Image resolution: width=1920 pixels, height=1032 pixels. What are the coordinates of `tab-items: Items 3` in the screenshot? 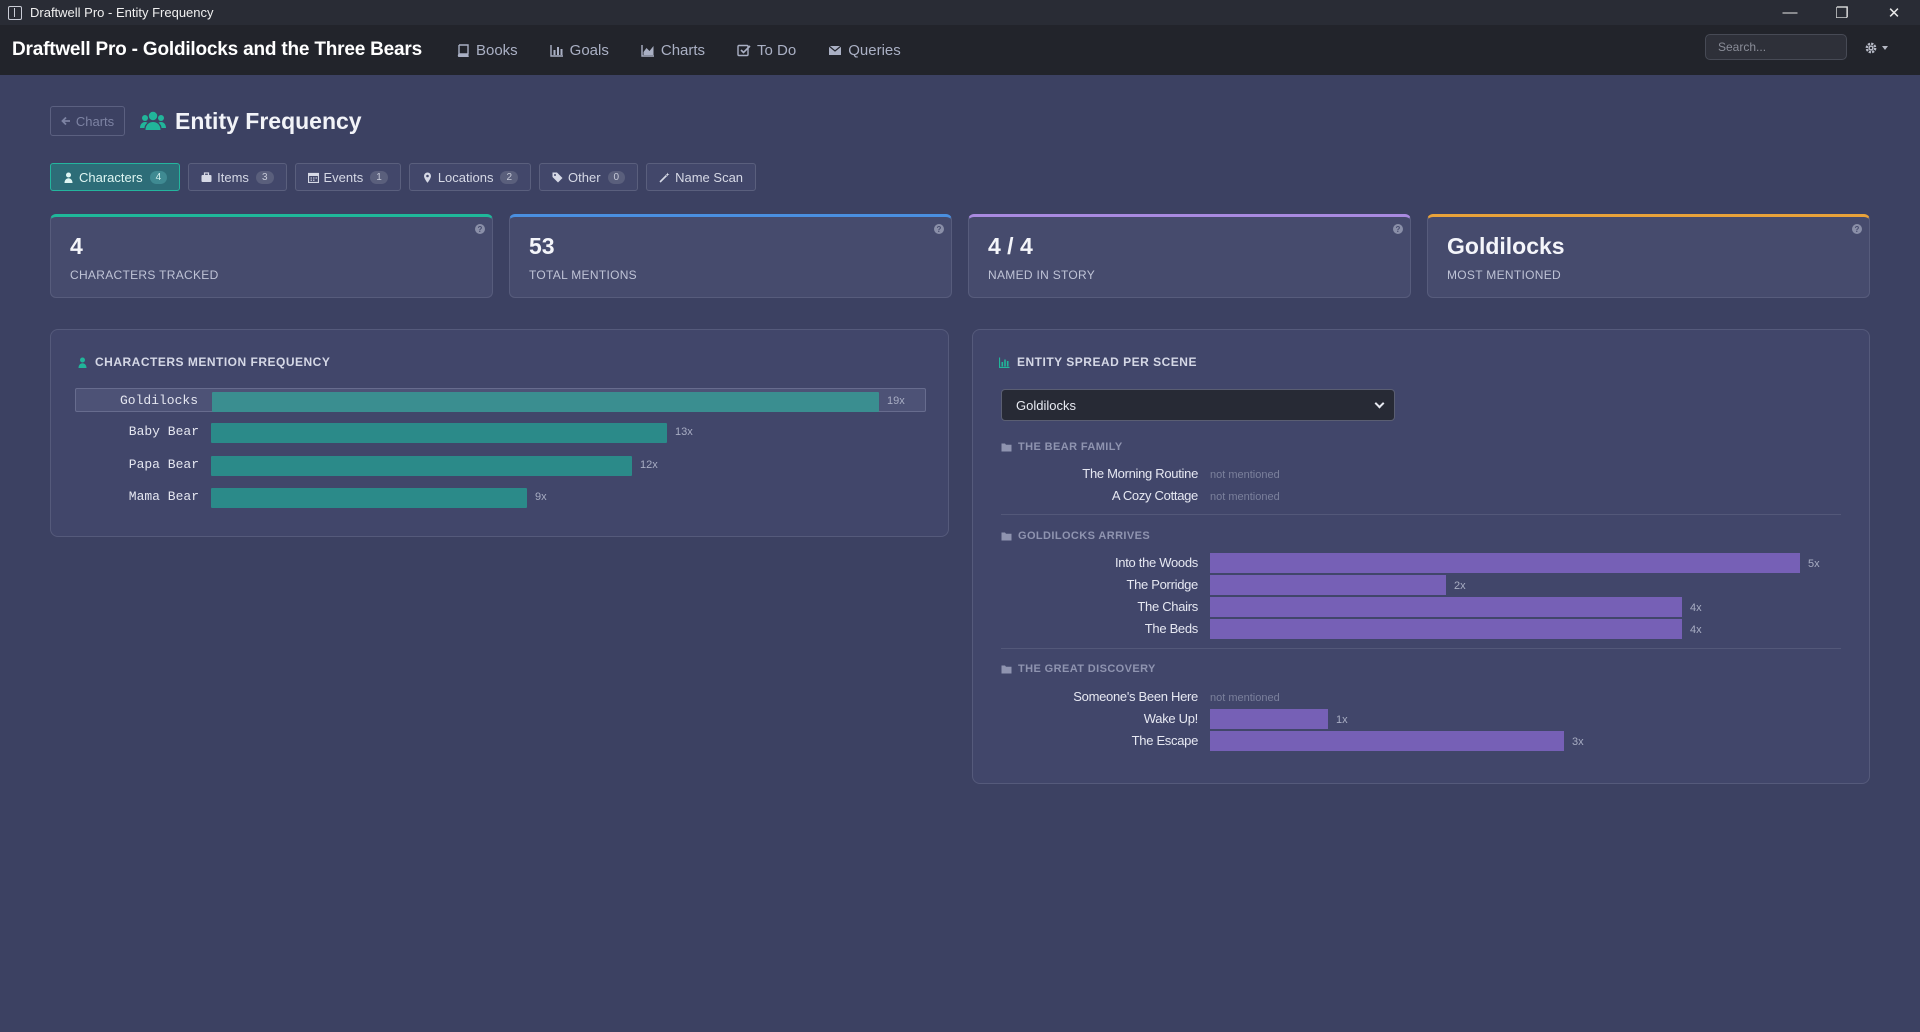 It's located at (237, 177).